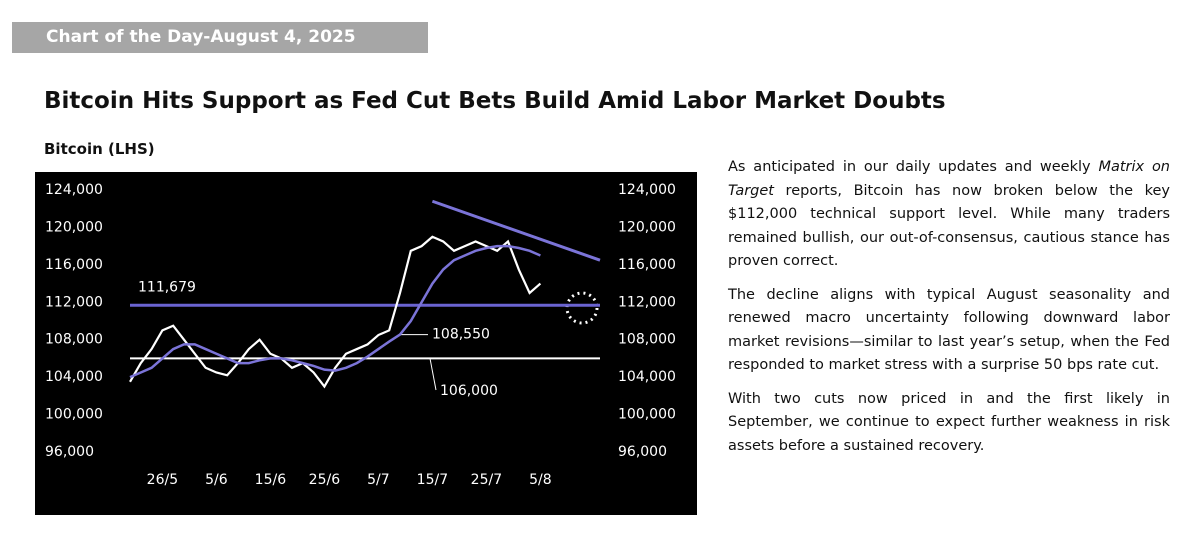 Image resolution: width=1200 pixels, height=556 pixels. What do you see at coordinates (486, 480) in the screenshot?
I see `x-tick-label: 25/7` at bounding box center [486, 480].